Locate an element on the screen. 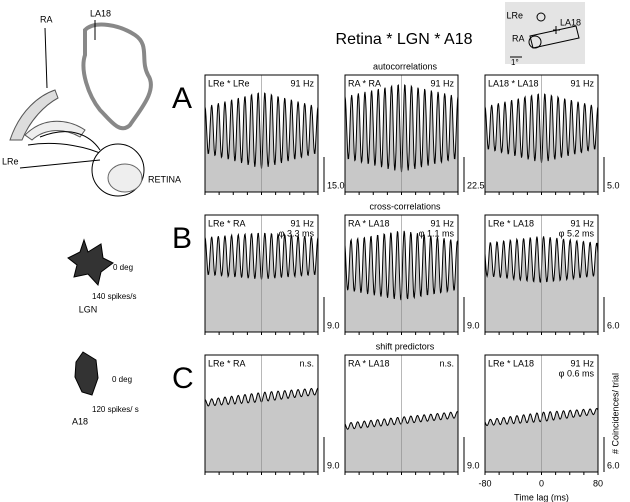 This screenshot has width=630, height=502. inset-label: LRe is located at coordinates (514, 15).